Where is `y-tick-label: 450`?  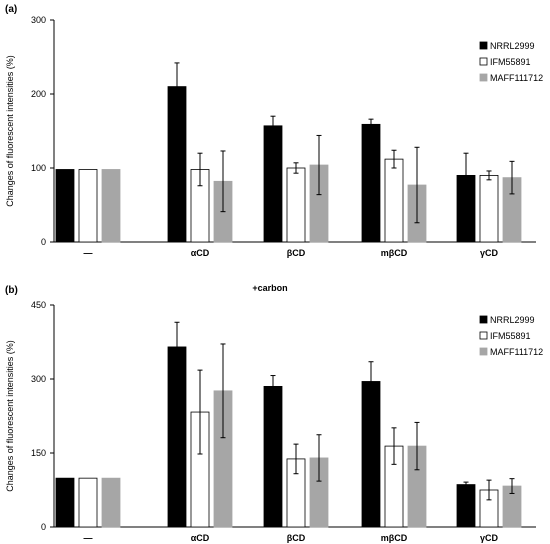 y-tick-label: 450 is located at coordinates (38, 305).